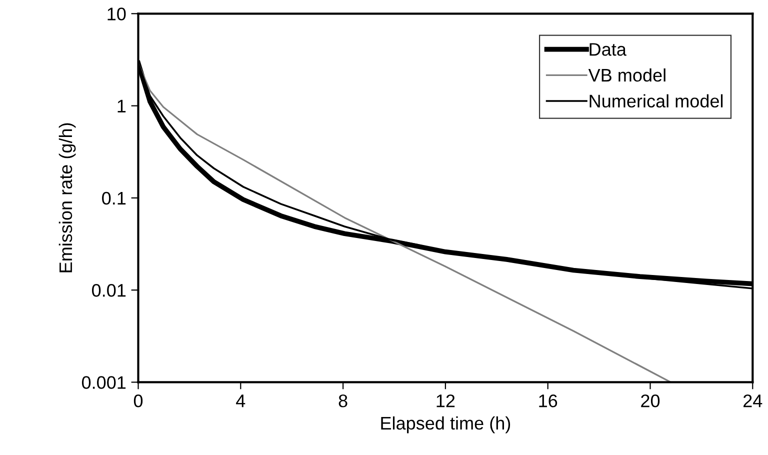  What do you see at coordinates (122, 106) in the screenshot?
I see `y-tick-label: 1` at bounding box center [122, 106].